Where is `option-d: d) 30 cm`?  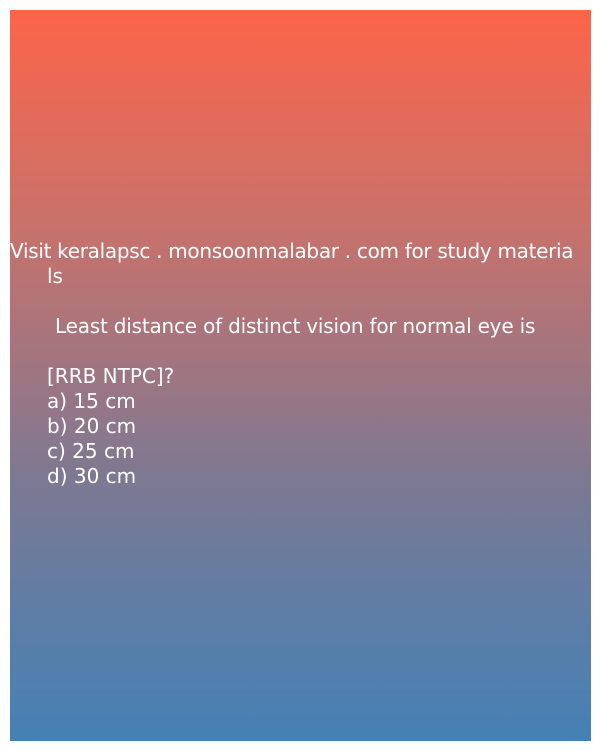 option-d: d) 30 cm is located at coordinates (92, 476).